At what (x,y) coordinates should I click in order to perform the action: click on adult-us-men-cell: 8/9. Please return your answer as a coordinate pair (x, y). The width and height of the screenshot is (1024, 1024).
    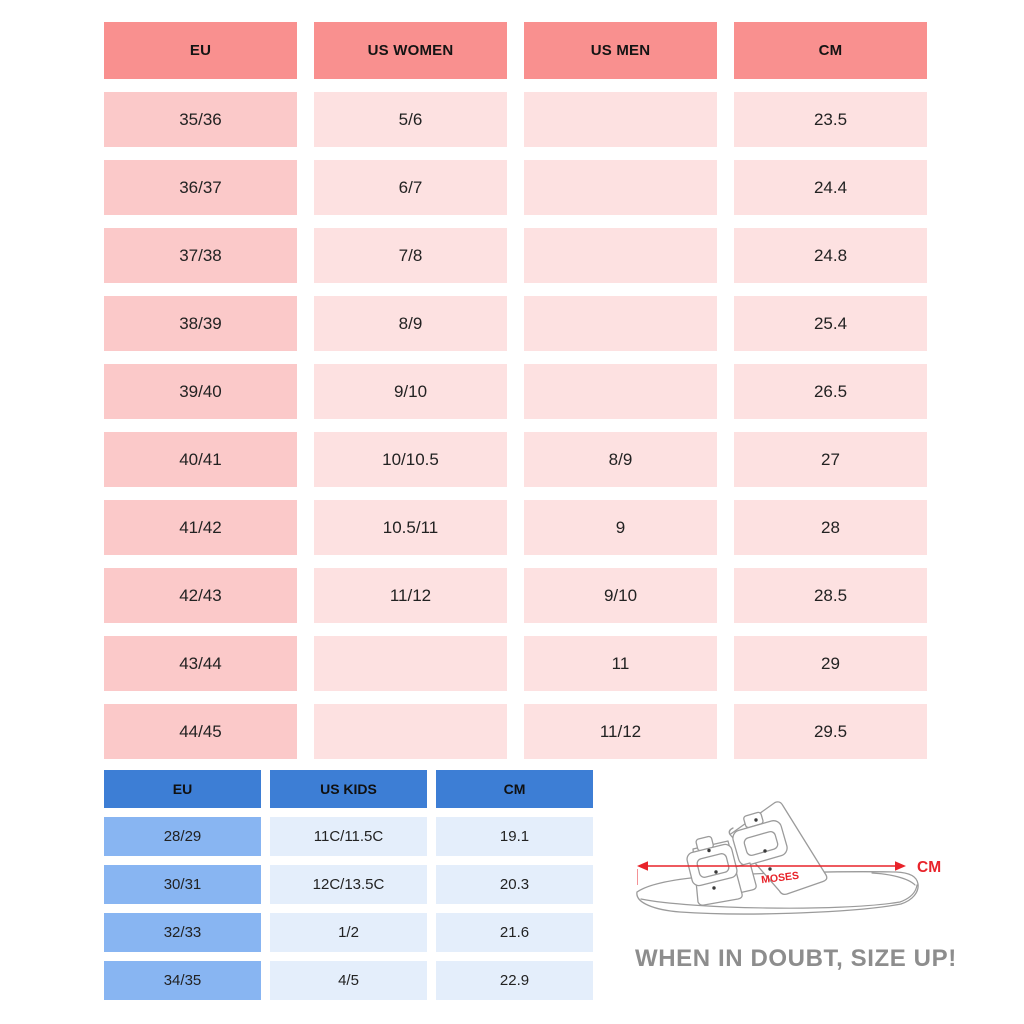
    Looking at the image, I should click on (620, 459).